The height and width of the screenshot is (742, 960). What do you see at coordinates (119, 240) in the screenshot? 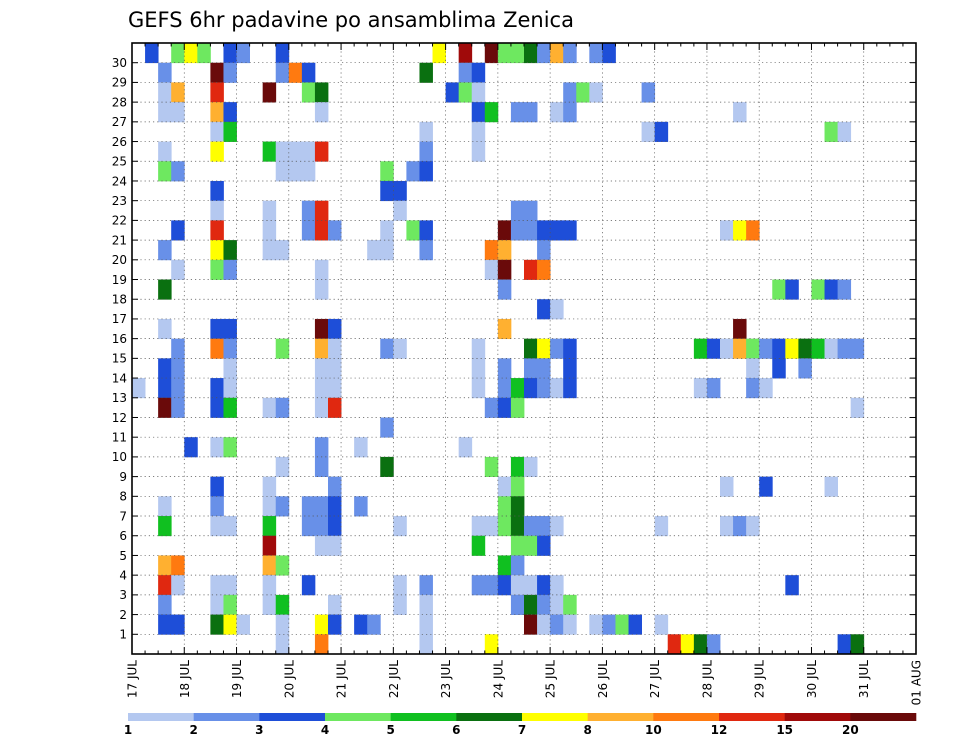
I see `y-tick-label: 21` at bounding box center [119, 240].